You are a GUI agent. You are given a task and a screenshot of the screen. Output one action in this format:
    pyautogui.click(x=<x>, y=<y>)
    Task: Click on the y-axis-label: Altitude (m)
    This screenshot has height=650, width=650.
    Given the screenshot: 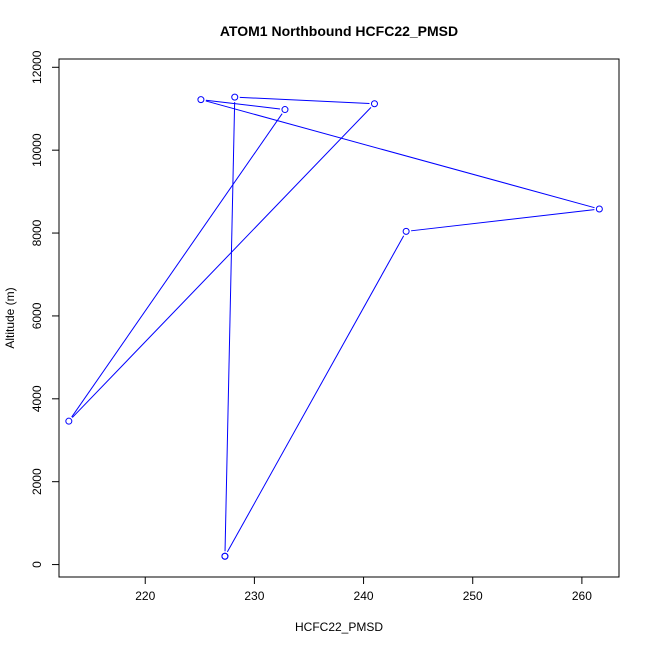 What is the action you would take?
    pyautogui.click(x=10, y=317)
    